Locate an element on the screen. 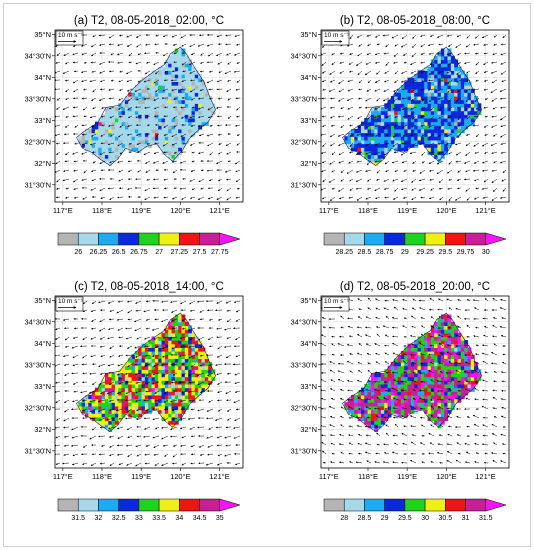 This screenshot has width=534, height=550. lon-tick-label: 118°E is located at coordinates (102, 476).